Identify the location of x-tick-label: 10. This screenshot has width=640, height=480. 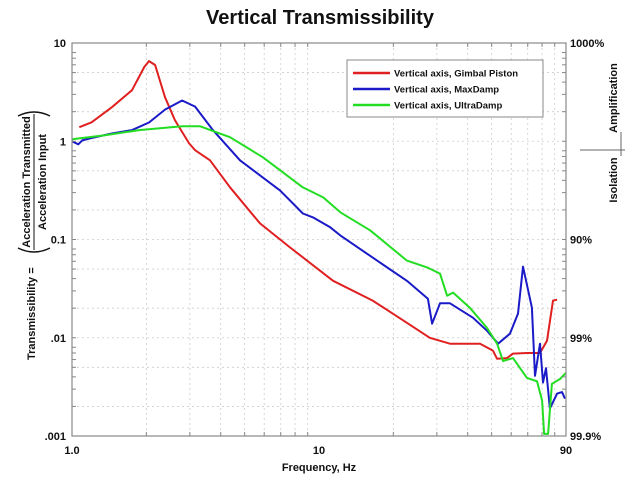
(319, 451).